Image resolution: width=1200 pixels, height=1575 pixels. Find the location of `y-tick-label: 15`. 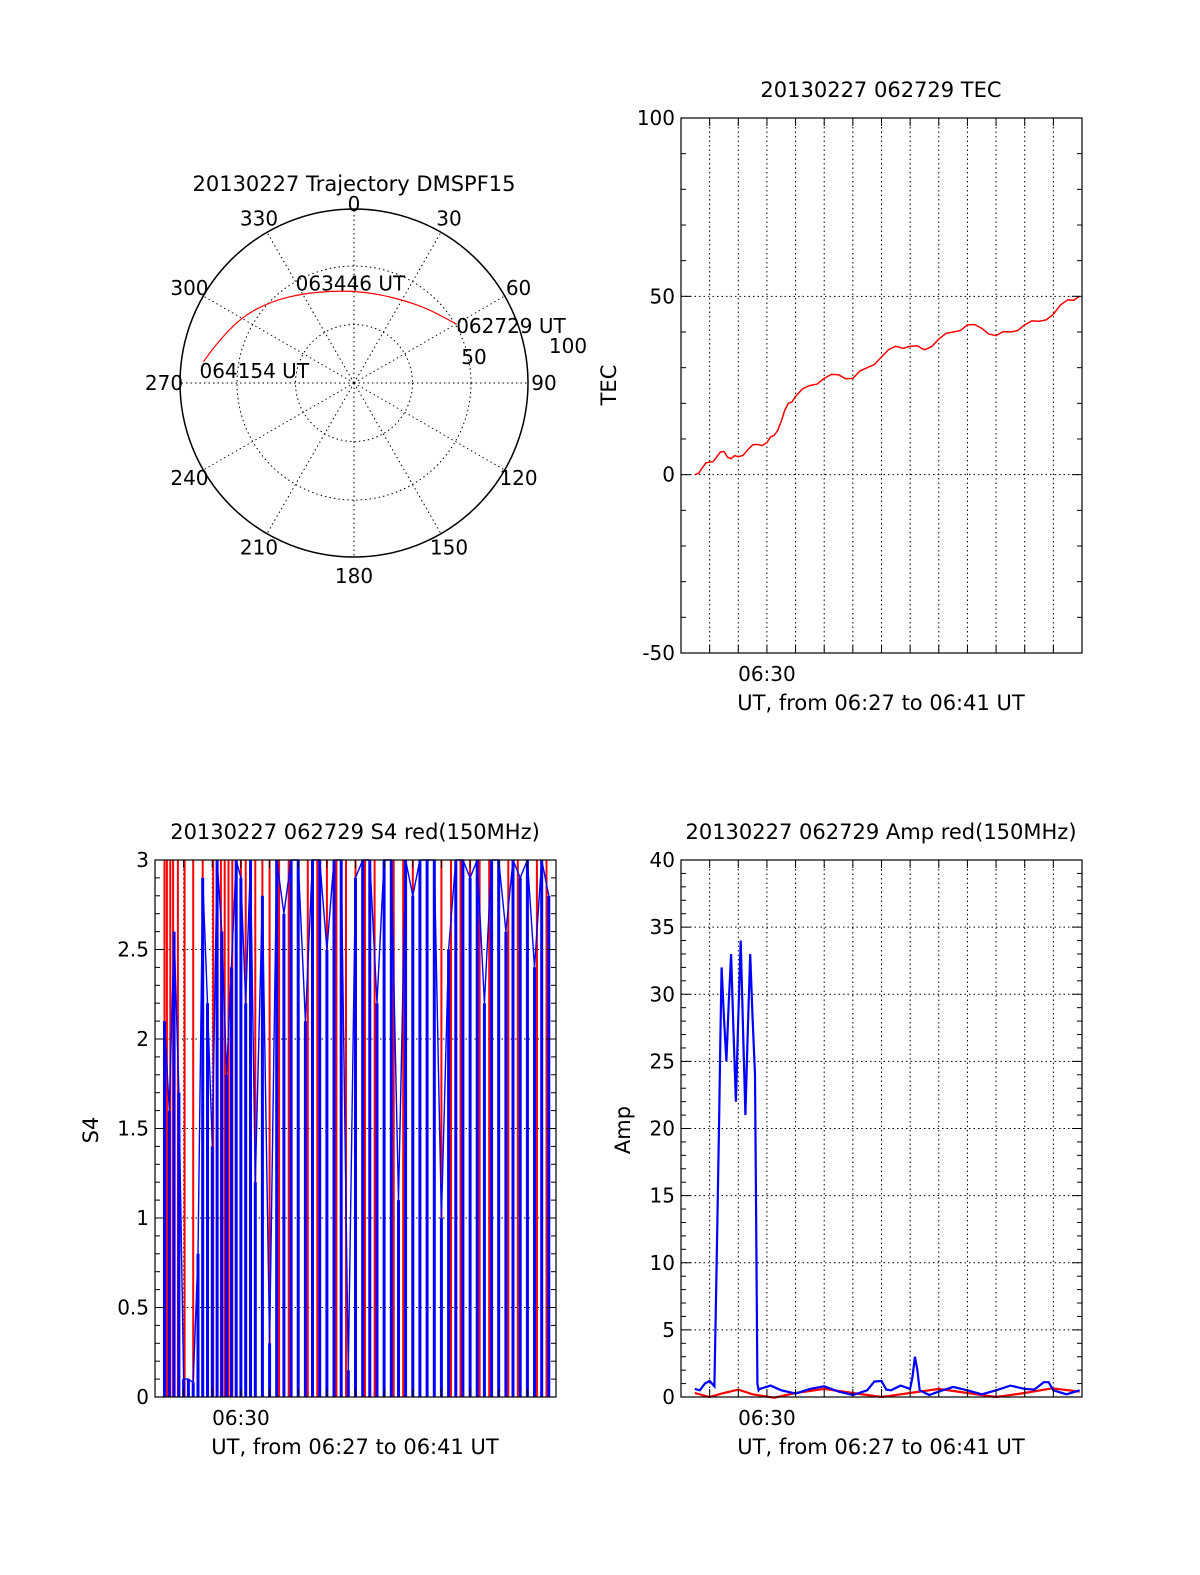

y-tick-label: 15 is located at coordinates (662, 1196).